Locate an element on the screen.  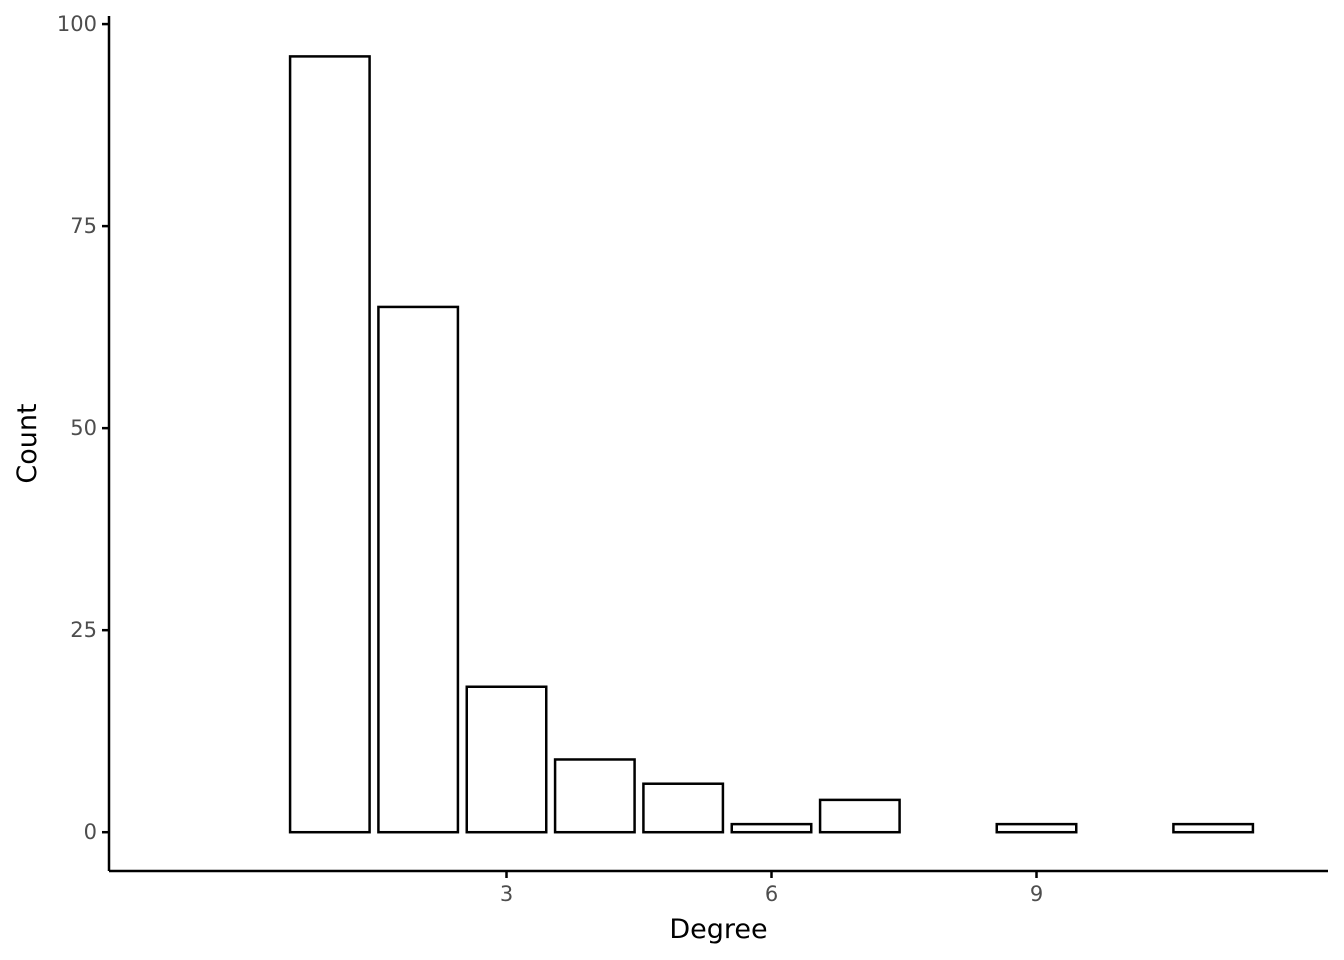
x-axis: 3 6 9 is located at coordinates (718, 887).